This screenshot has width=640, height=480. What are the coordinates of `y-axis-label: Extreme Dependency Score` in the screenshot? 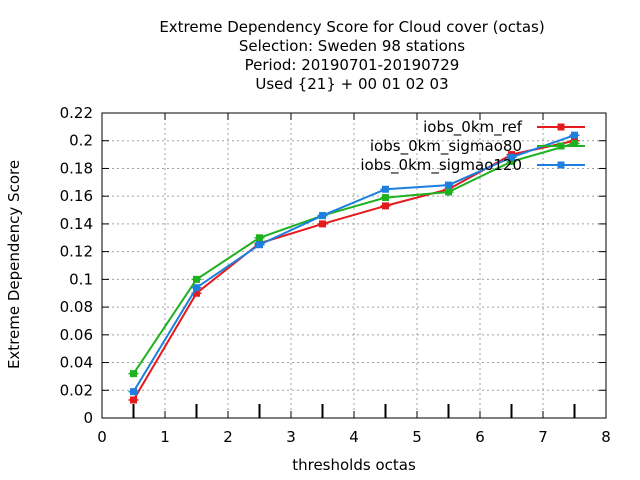 It's located at (14, 264).